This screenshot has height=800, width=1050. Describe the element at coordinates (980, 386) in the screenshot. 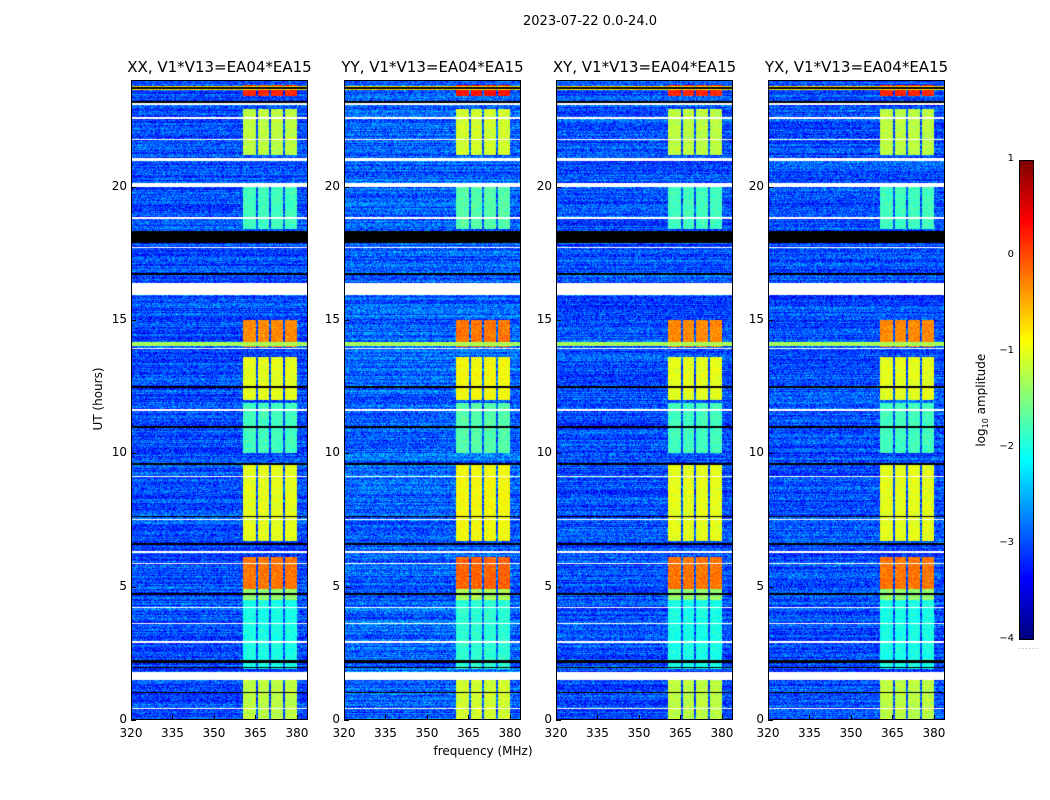

I see `colorbar-label-rest: amplitude` at that location.